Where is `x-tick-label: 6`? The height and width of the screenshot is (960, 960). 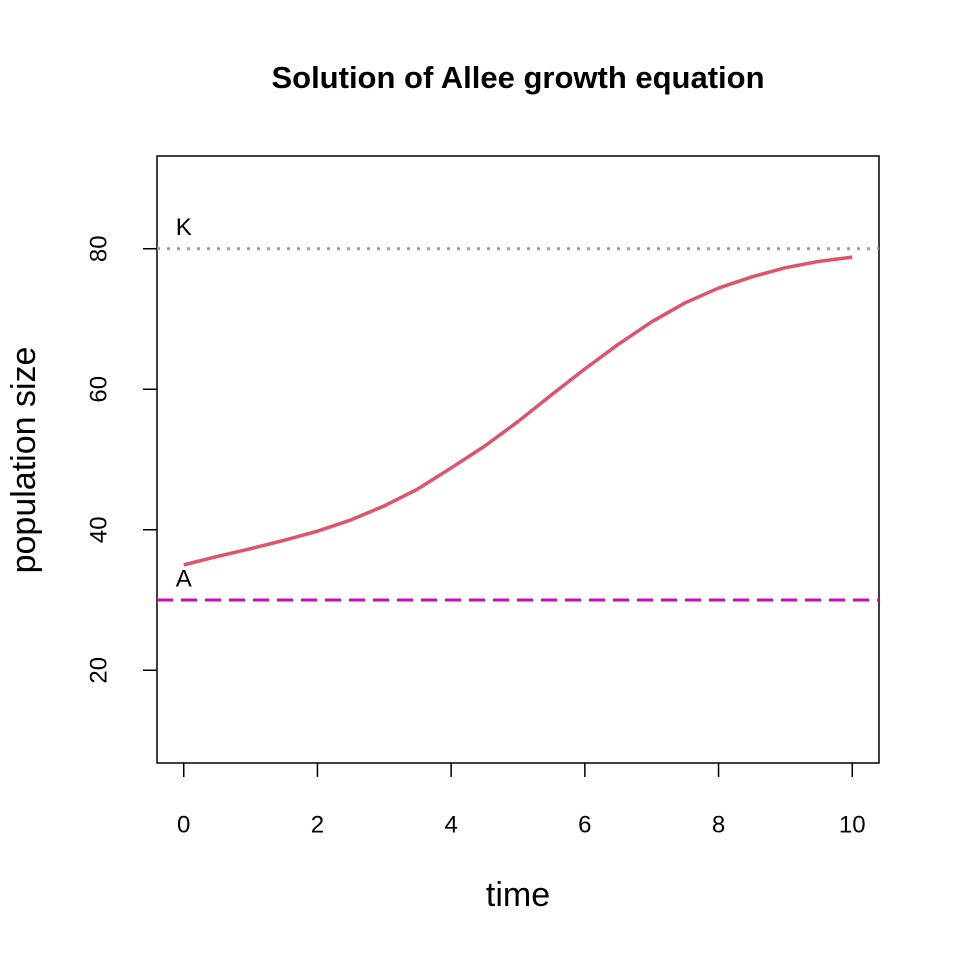
x-tick-label: 6 is located at coordinates (584, 824).